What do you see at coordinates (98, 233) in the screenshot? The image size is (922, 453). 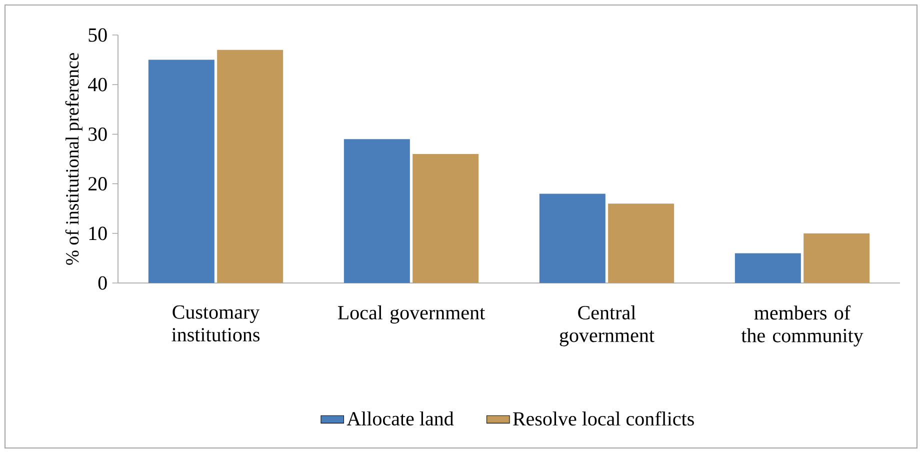 I see `y-tick-label: 10` at bounding box center [98, 233].